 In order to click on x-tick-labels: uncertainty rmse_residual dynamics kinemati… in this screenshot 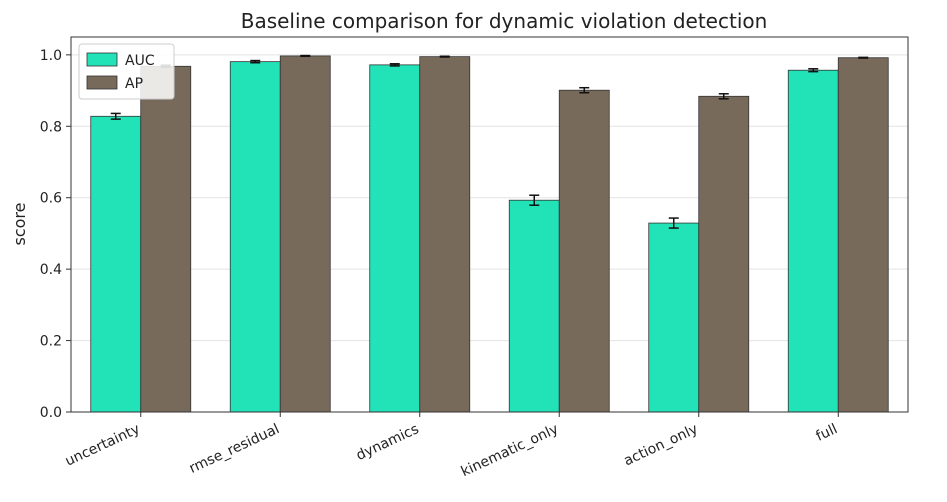, I will do `click(451, 446)`.